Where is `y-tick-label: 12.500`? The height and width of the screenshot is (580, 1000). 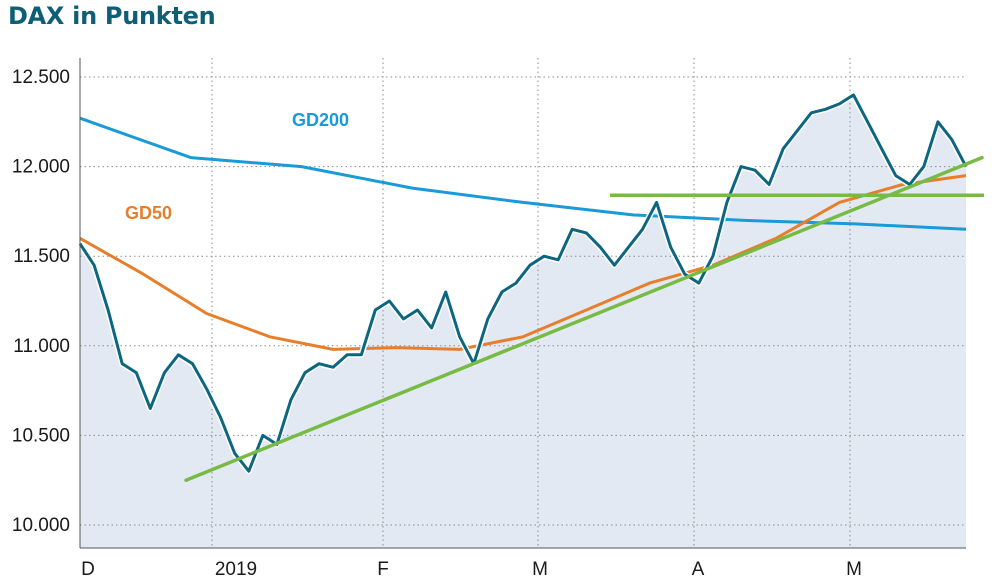 y-tick-label: 12.500 is located at coordinates (41, 77).